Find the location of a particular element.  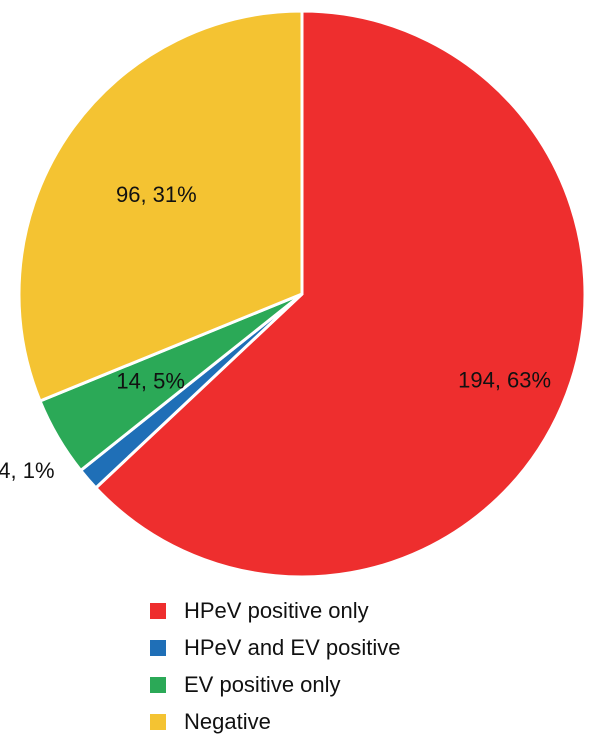

data-label-2: 14, 5% is located at coordinates (150, 381).